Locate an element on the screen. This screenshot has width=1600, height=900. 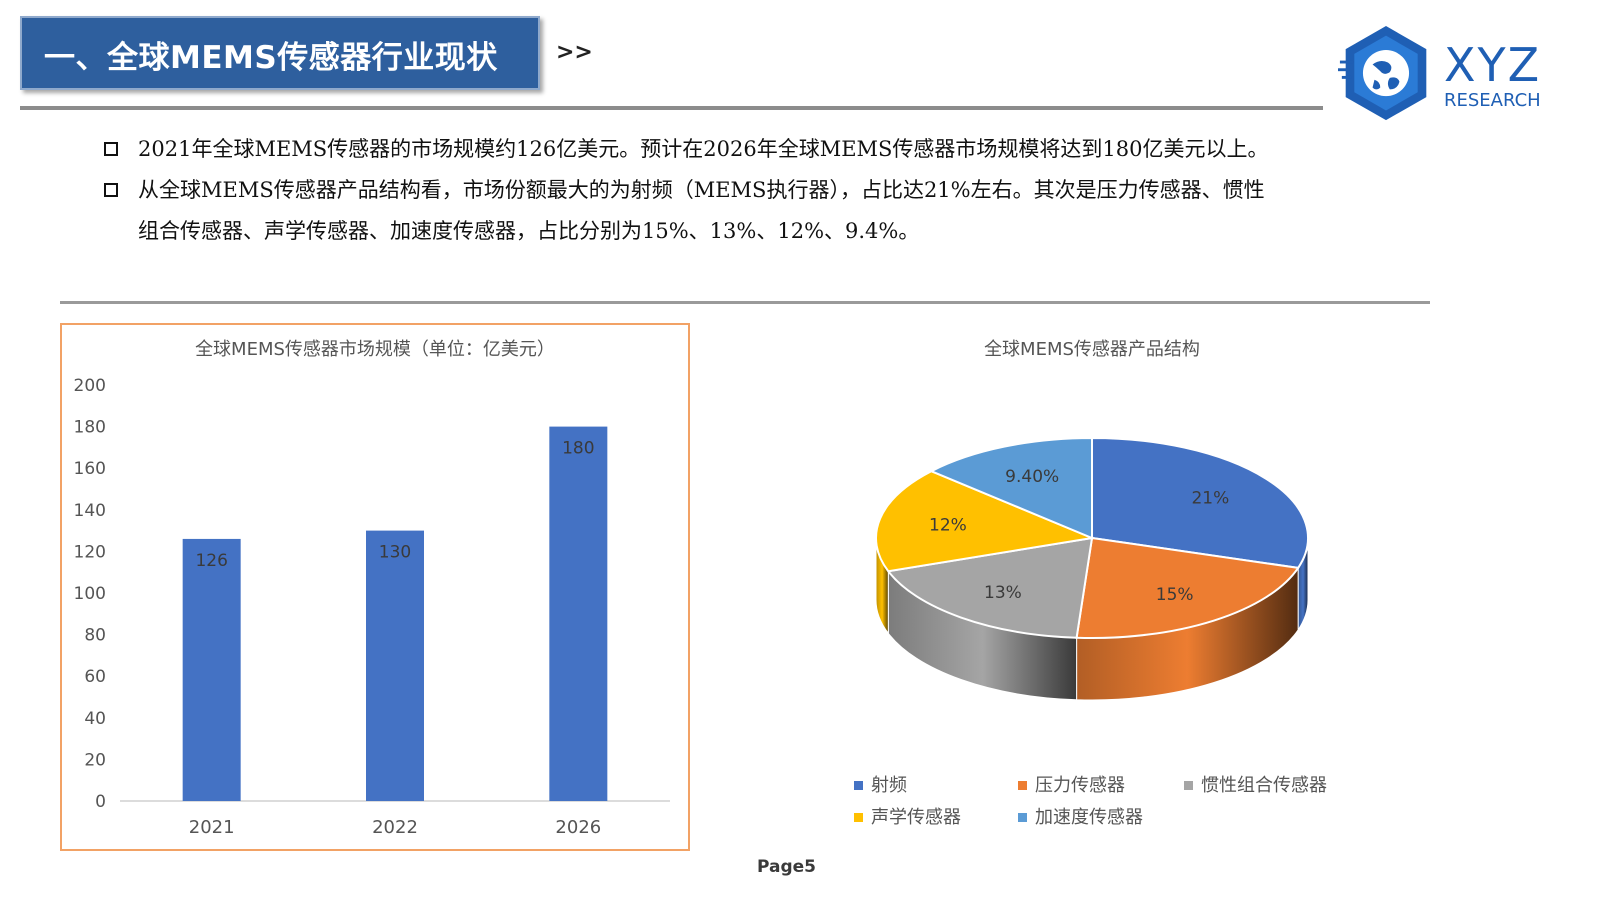
legend-item: 声学传感器 is located at coordinates (907, 817).